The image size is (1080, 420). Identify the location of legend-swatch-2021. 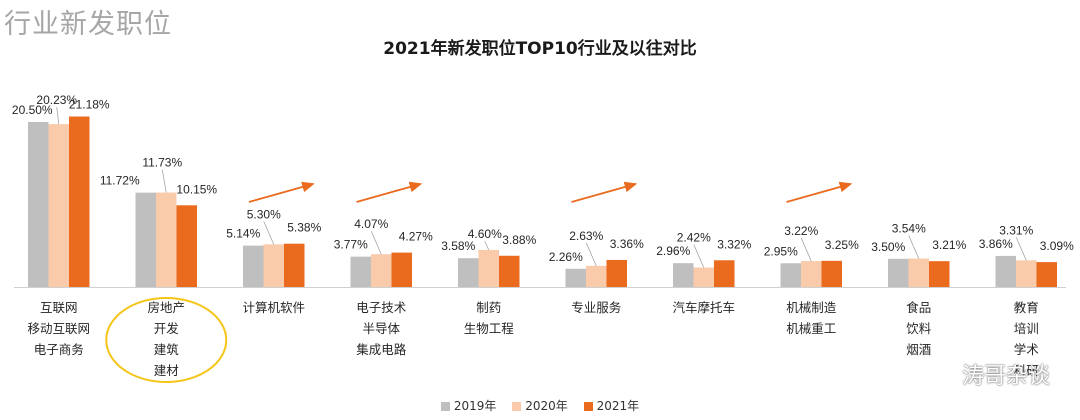
(588, 406).